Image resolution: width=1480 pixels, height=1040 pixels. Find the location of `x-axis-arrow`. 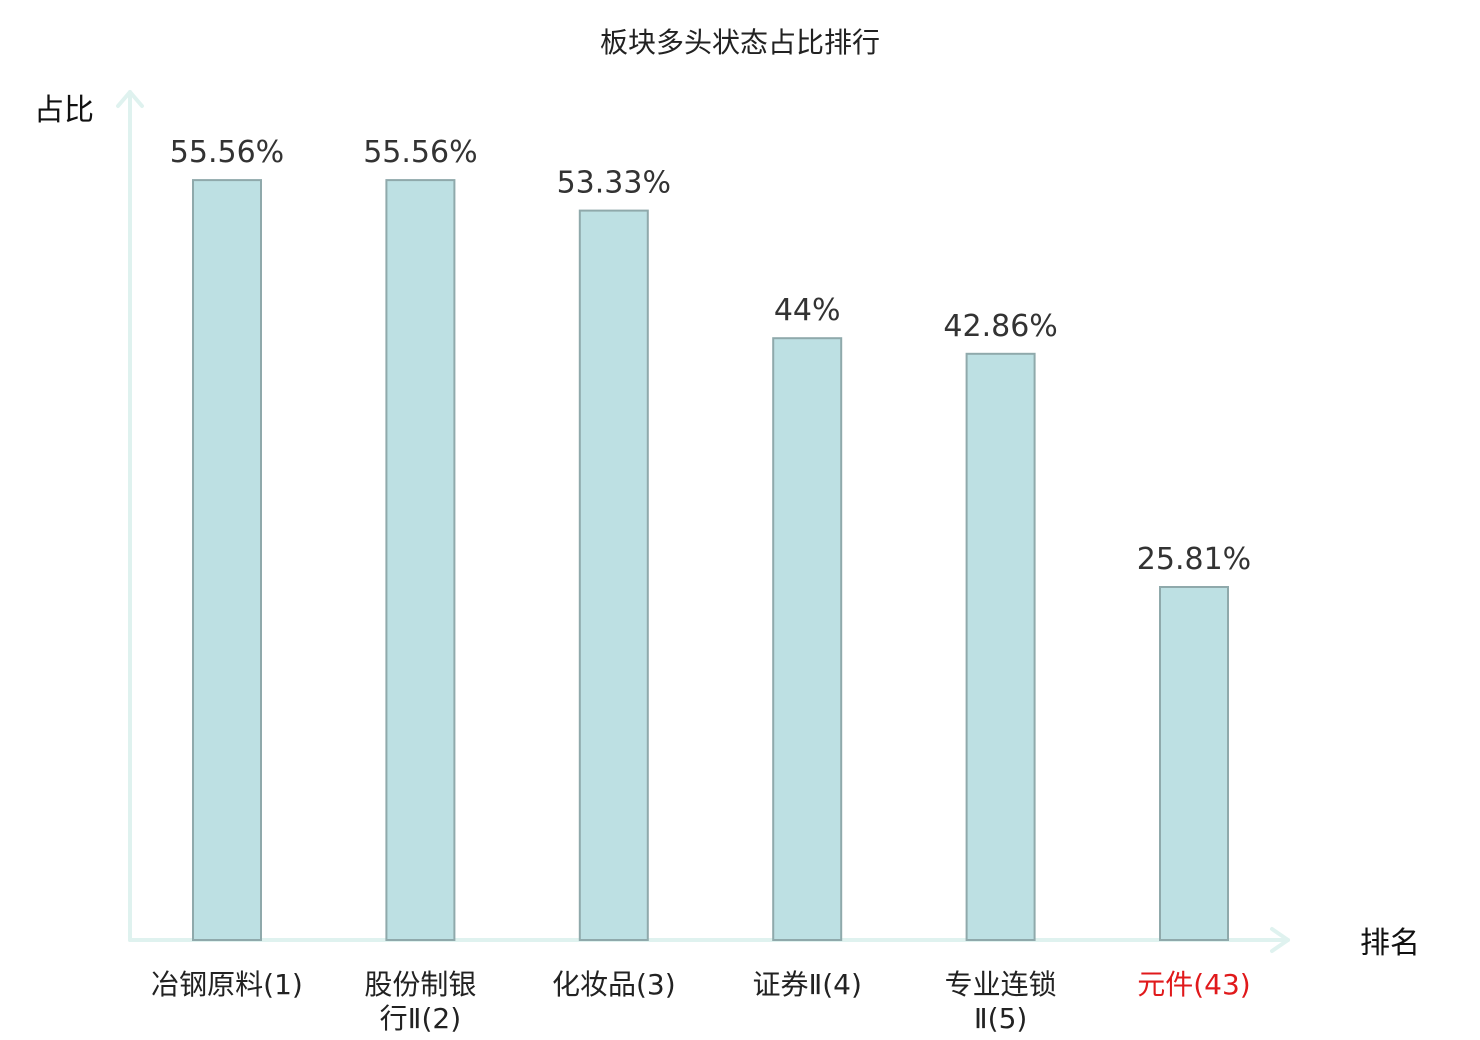

x-axis-arrow is located at coordinates (1280, 940).